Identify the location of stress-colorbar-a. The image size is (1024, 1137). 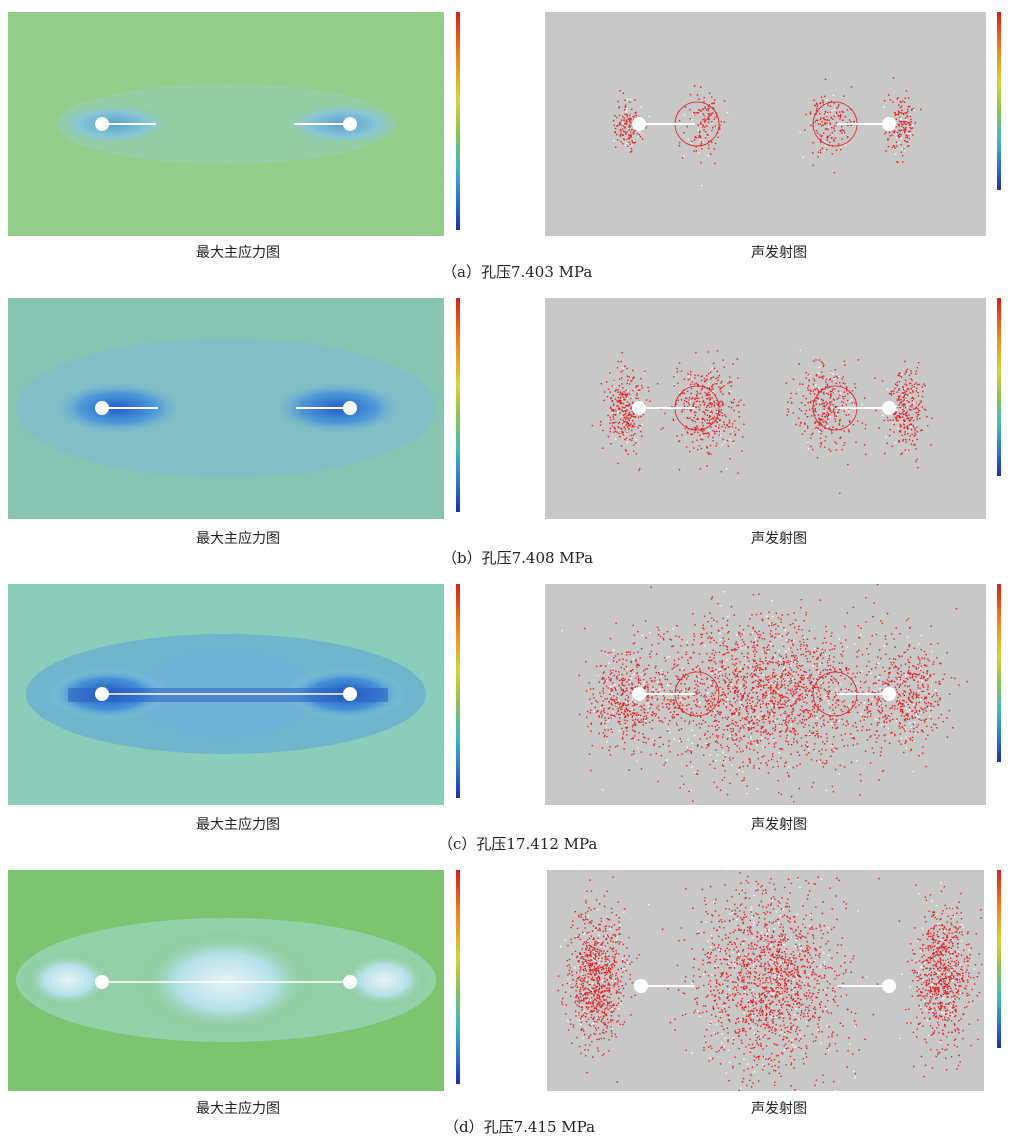
(458, 121).